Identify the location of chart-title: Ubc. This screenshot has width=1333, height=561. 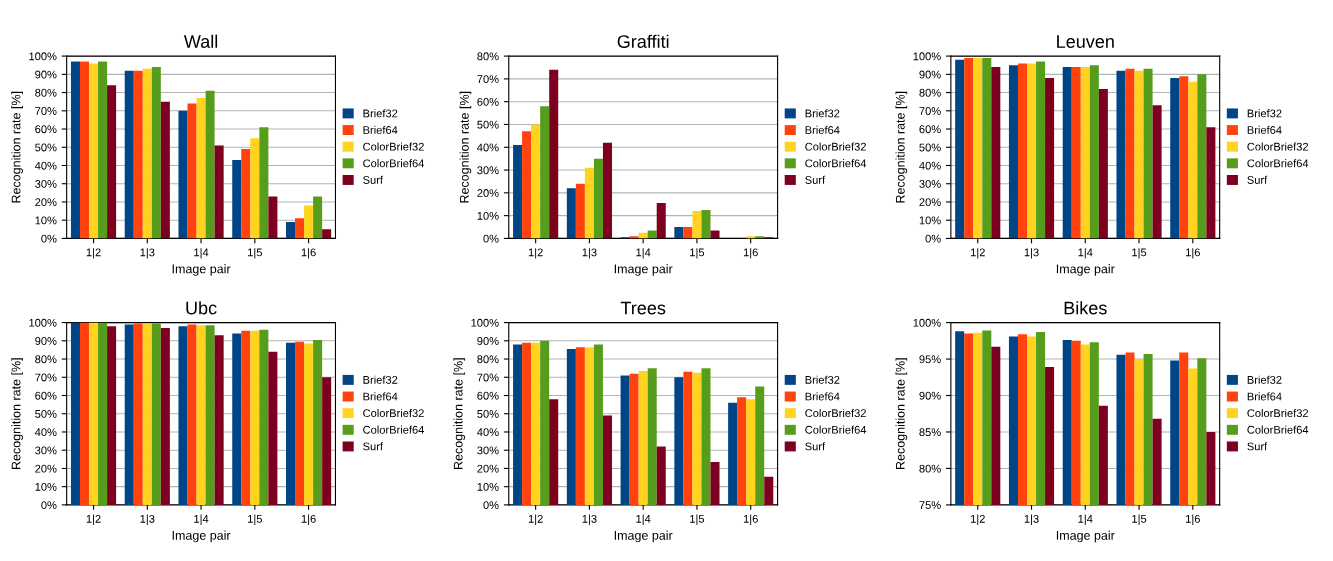
(201, 308).